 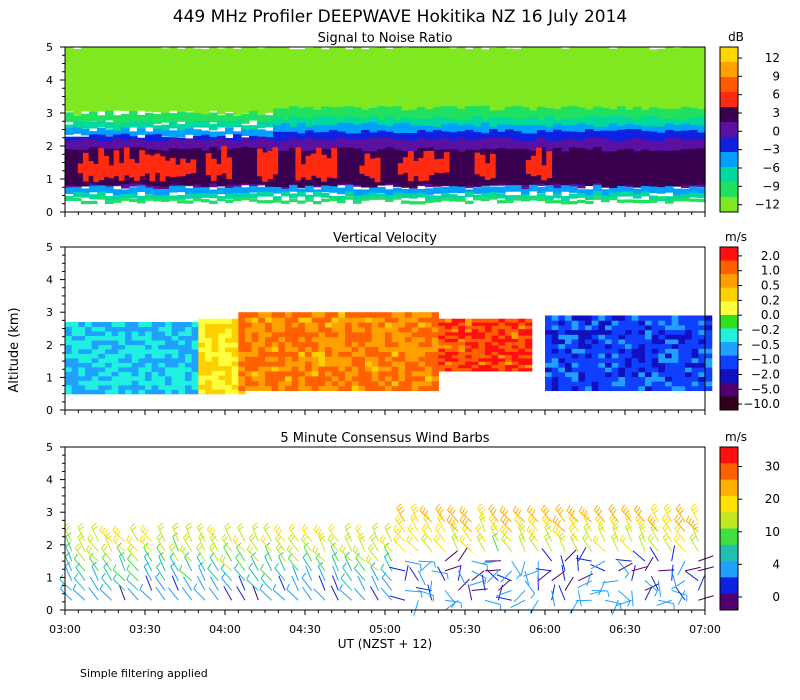 I want to click on colorbar-swatch, so click(x=729, y=520).